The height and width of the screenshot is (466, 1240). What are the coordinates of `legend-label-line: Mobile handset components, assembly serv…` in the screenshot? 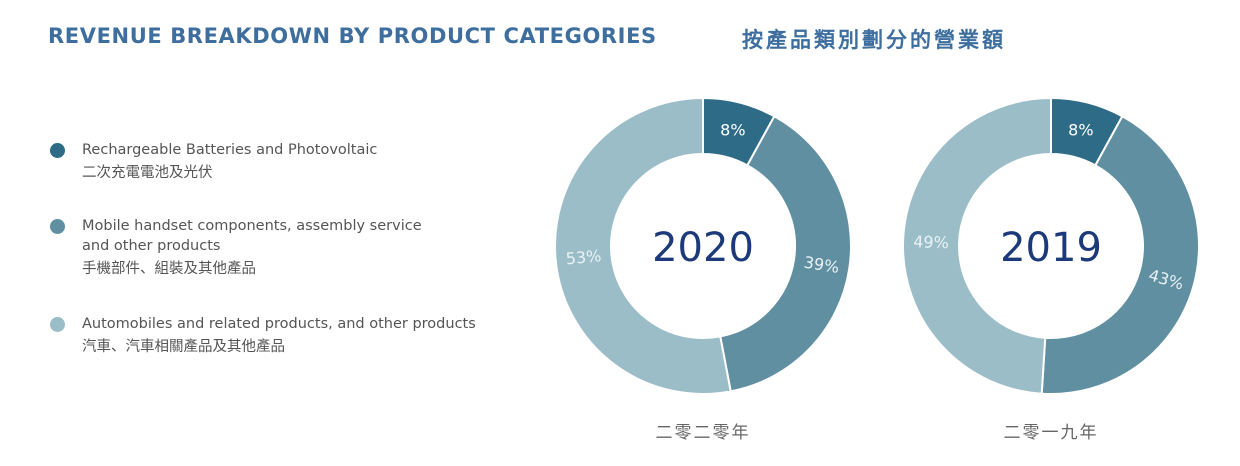 It's located at (252, 226).